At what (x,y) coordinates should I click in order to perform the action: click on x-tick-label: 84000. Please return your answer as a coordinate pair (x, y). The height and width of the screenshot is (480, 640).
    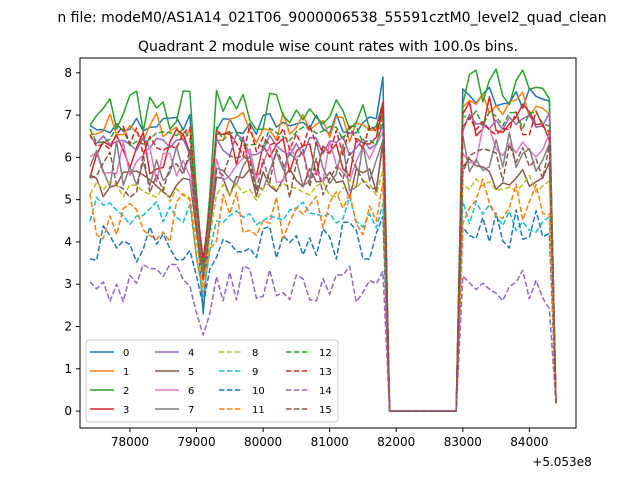
    Looking at the image, I should click on (529, 442).